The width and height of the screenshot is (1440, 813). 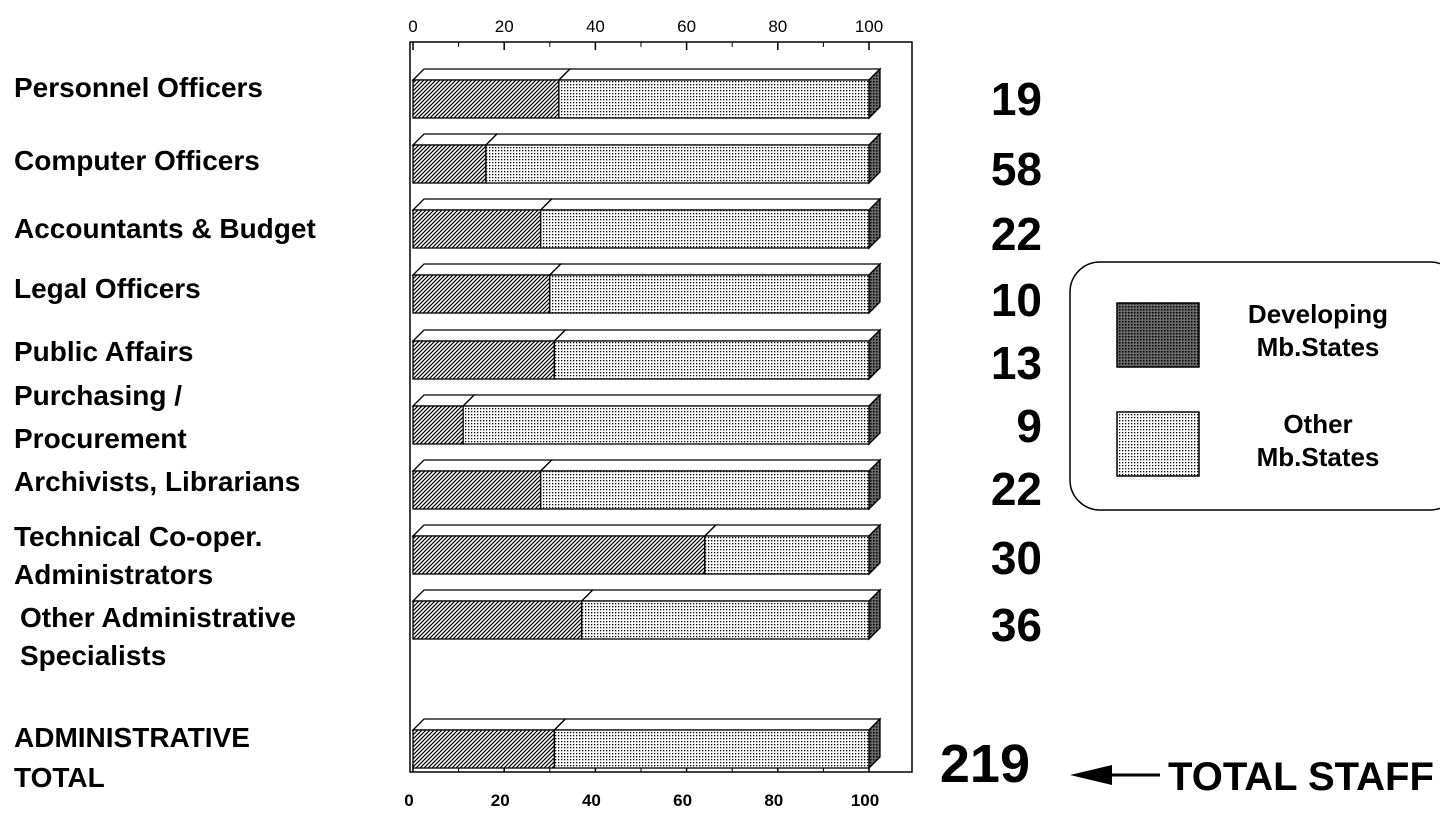 I want to click on category-label: TOTAL, so click(x=59, y=777).